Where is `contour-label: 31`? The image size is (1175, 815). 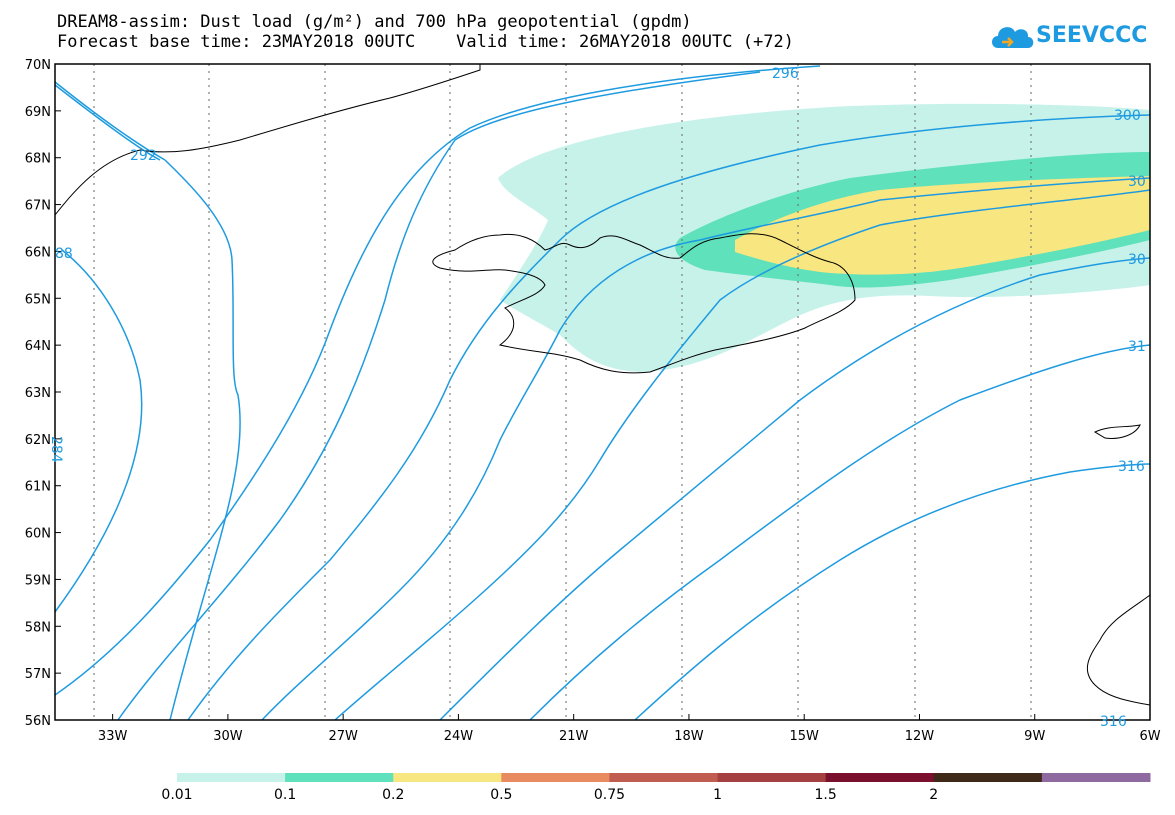
contour-label: 31 is located at coordinates (1137, 347).